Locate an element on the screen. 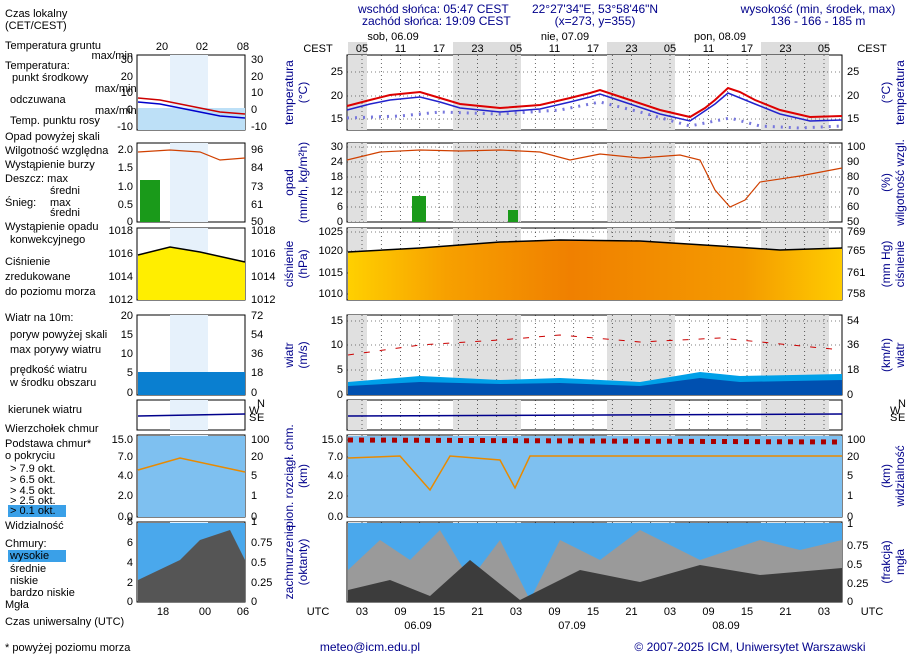 The height and width of the screenshot is (660, 910). axis-label: (km/h) is located at coordinates (886, 355).